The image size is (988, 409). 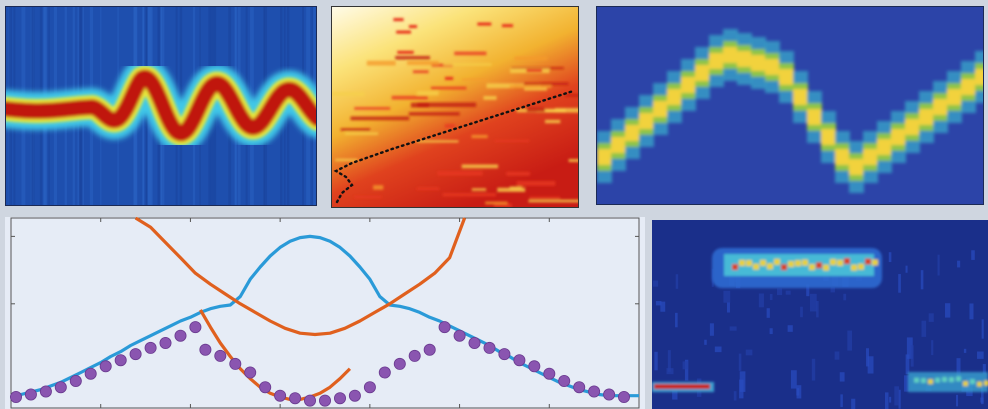 What do you see at coordinates (320, 364) in the screenshot?
I see `series-markers` at bounding box center [320, 364].